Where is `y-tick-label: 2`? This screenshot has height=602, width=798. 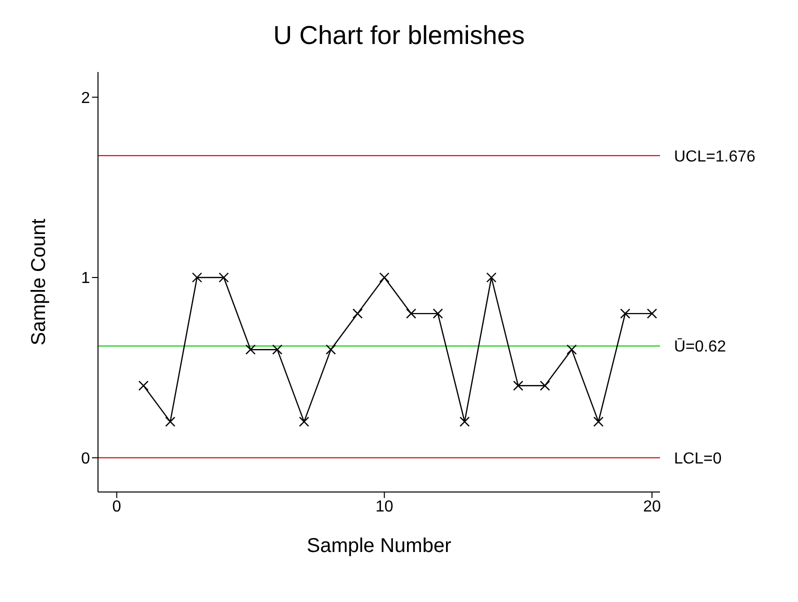
y-tick-label: 2 is located at coordinates (85, 98).